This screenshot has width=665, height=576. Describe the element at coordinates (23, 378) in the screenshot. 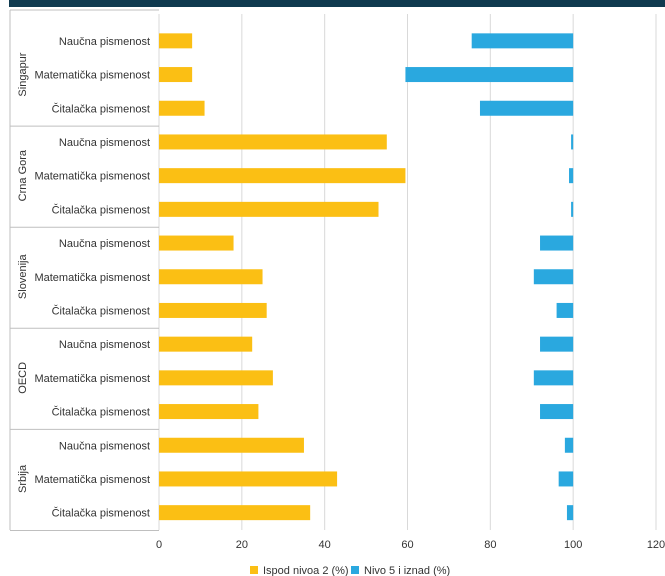

I see `group-label: OECD` at that location.